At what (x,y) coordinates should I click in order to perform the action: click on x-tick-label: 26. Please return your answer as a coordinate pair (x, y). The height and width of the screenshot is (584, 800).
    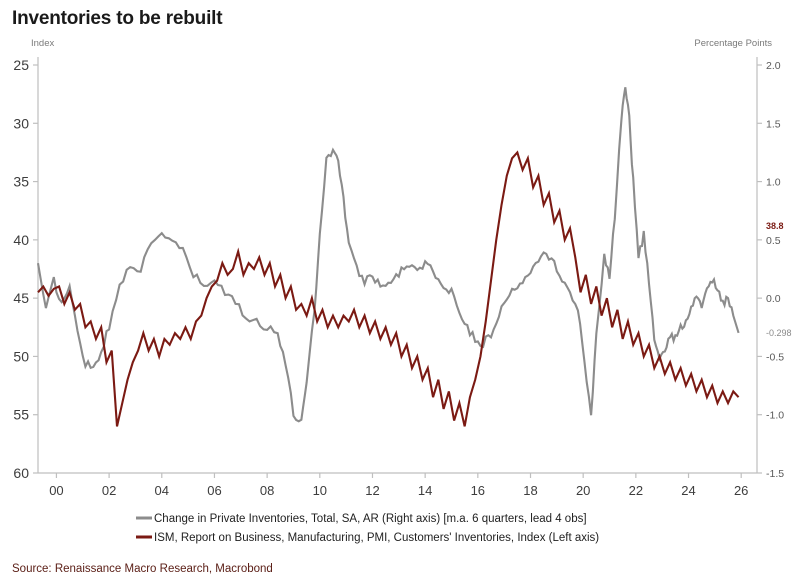
    Looking at the image, I should click on (741, 490).